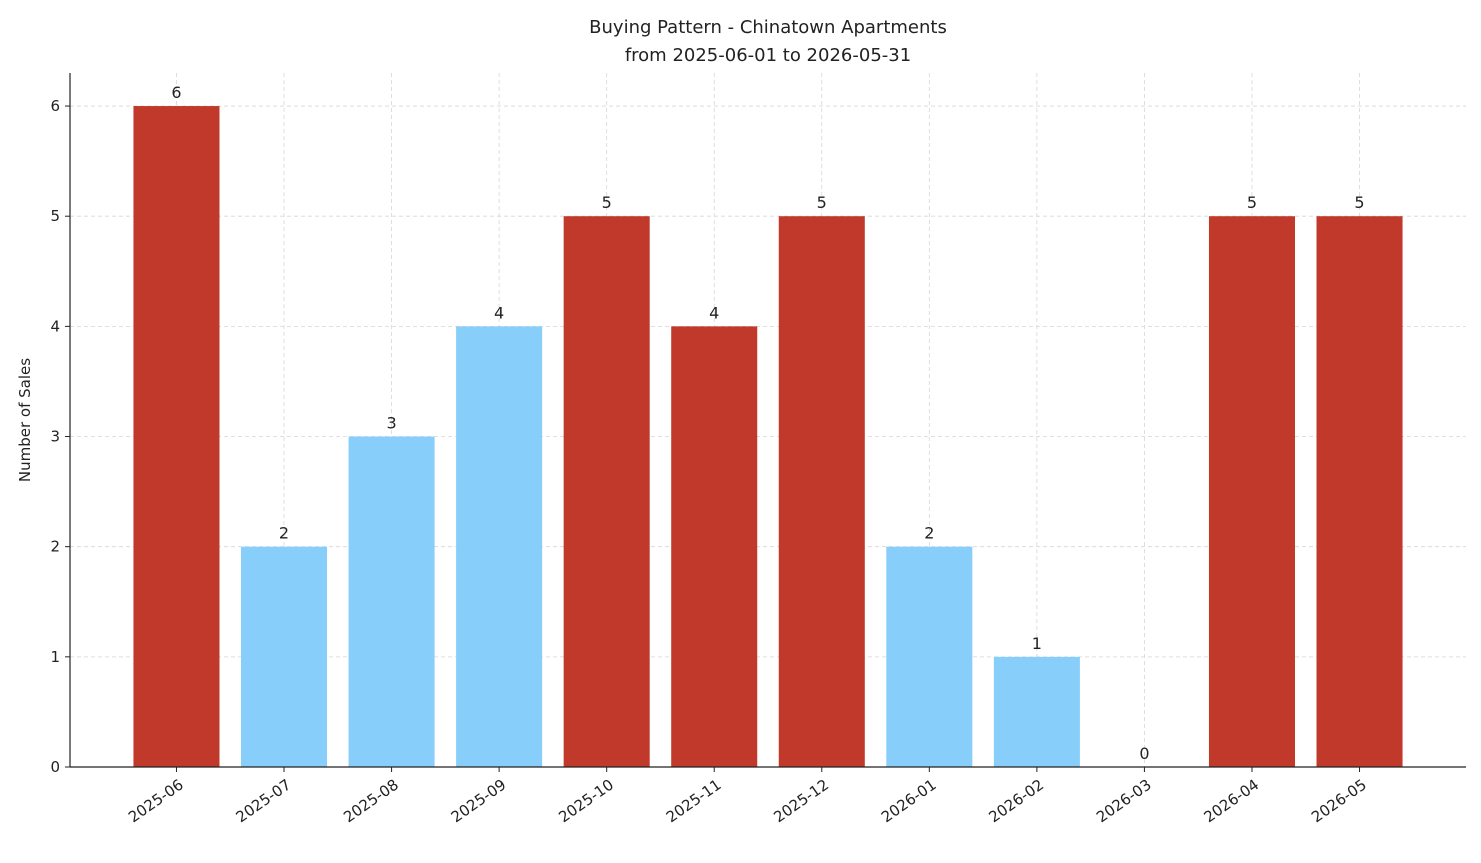  What do you see at coordinates (801, 801) in the screenshot?
I see `x-tick-label: 2025-12` at bounding box center [801, 801].